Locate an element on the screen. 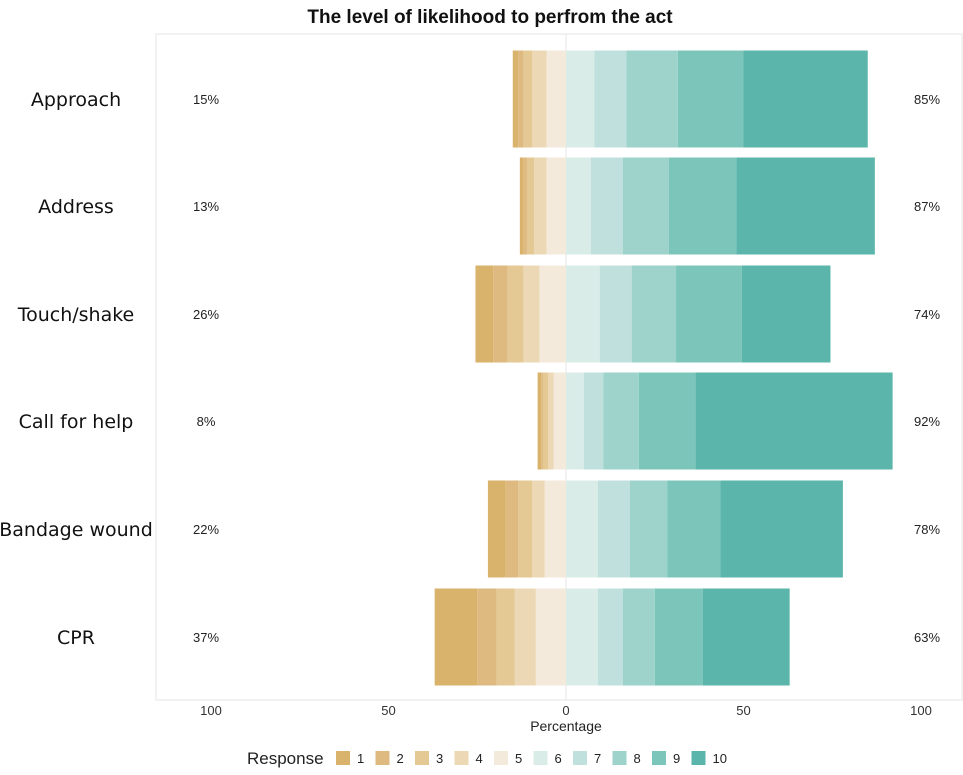 The height and width of the screenshot is (775, 963). legend-title: Response is located at coordinates (285, 758).